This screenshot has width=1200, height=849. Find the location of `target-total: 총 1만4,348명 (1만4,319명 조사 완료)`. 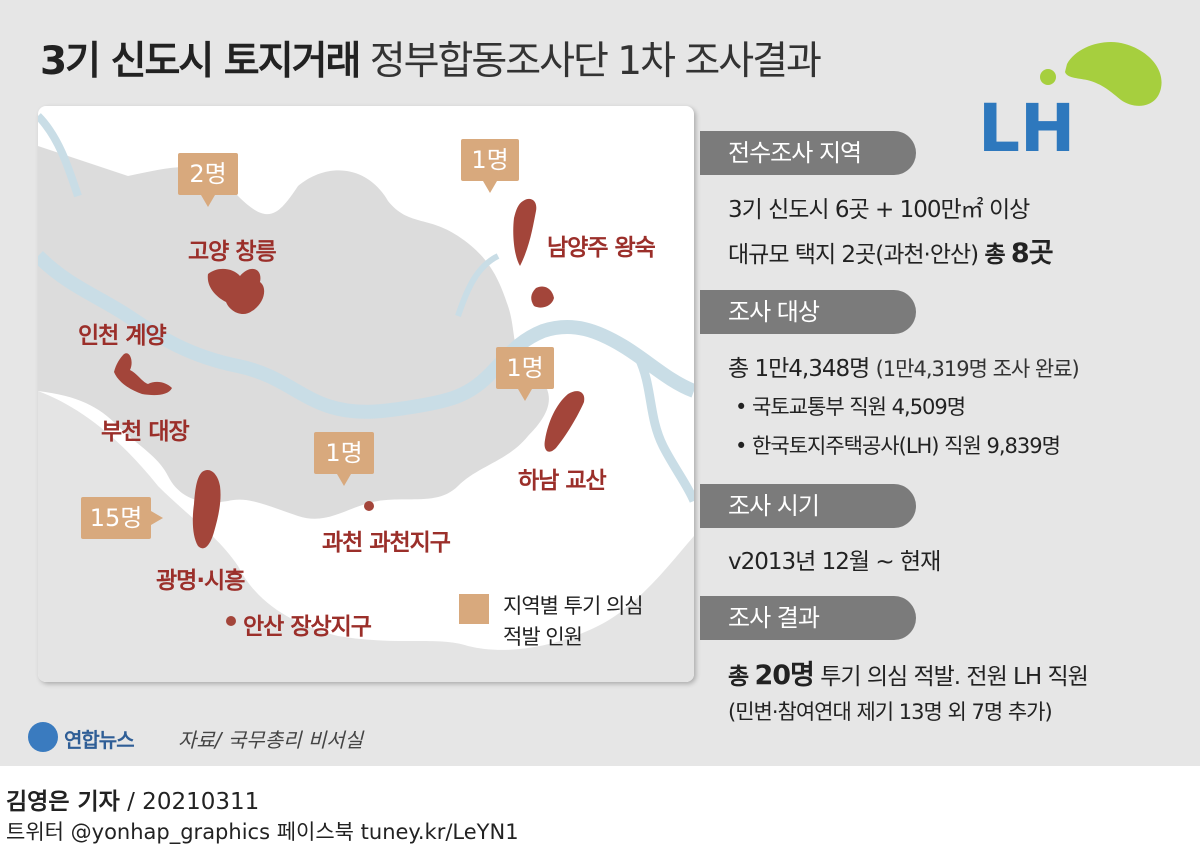

target-total: 총 1만4,348명 (1만4,319명 조사 완료) is located at coordinates (904, 369).